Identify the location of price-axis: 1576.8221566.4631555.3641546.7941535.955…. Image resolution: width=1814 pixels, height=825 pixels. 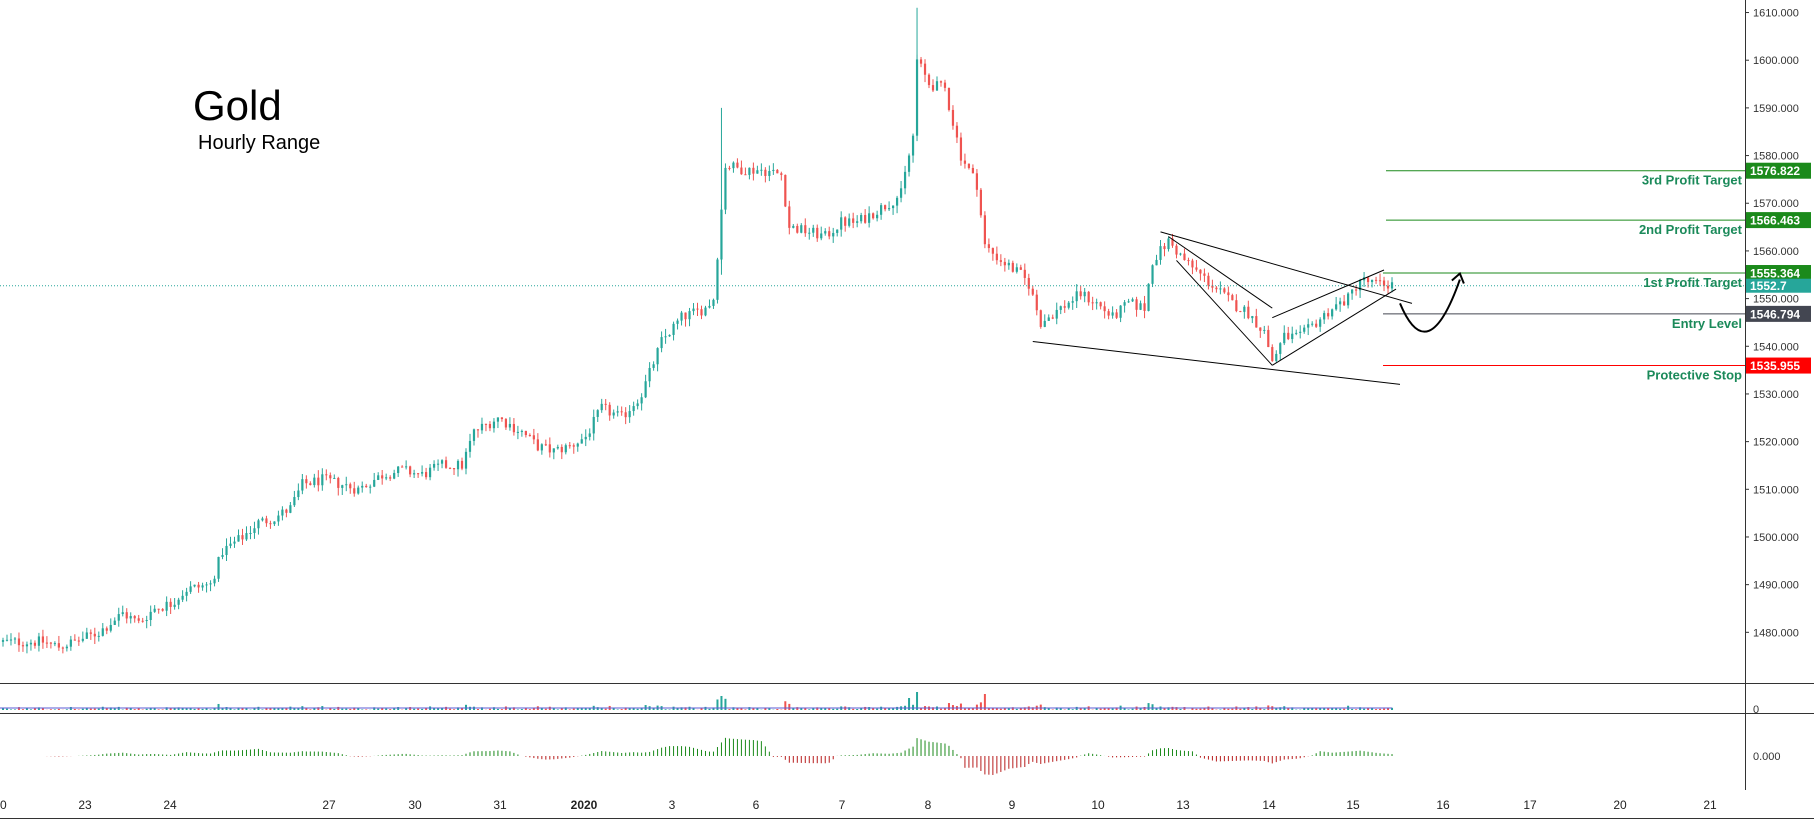
(1778, 324).